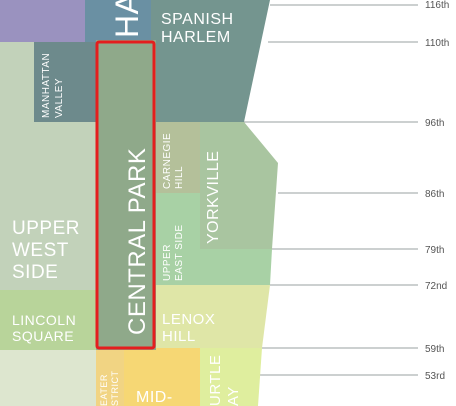 The image size is (456, 406). I want to click on theater-district-region, so click(110, 377).